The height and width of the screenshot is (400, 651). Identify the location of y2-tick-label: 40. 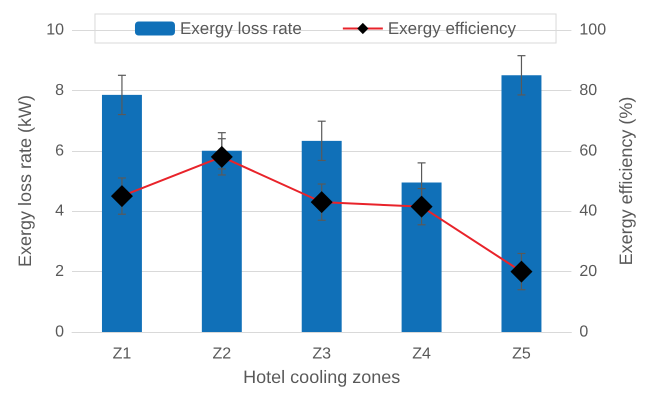
(588, 211).